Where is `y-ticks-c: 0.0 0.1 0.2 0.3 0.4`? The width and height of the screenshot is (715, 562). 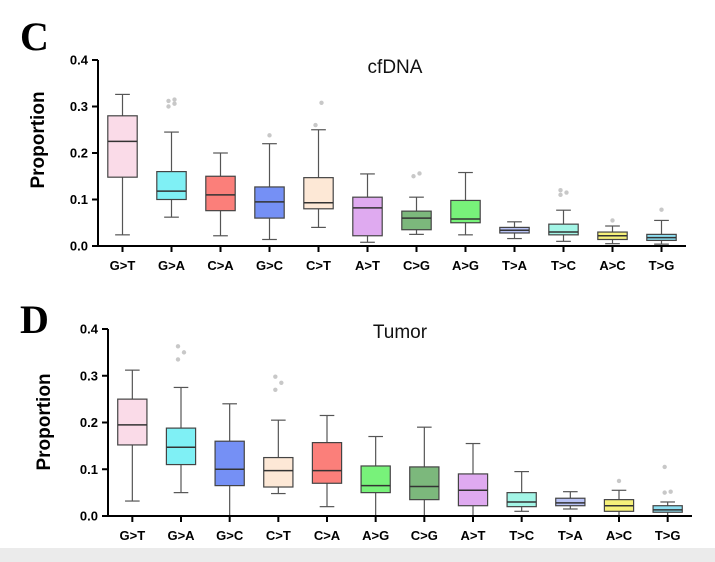
y-ticks-c: 0.0 0.1 0.2 0.3 0.4 is located at coordinates (84, 153).